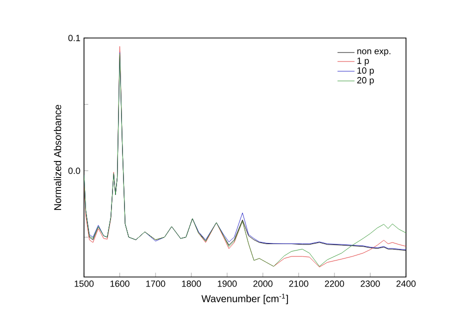 Image resolution: width=472 pixels, height=332 pixels. What do you see at coordinates (58, 157) in the screenshot?
I see `y-axis-title: Normalized Absorbance` at bounding box center [58, 157].